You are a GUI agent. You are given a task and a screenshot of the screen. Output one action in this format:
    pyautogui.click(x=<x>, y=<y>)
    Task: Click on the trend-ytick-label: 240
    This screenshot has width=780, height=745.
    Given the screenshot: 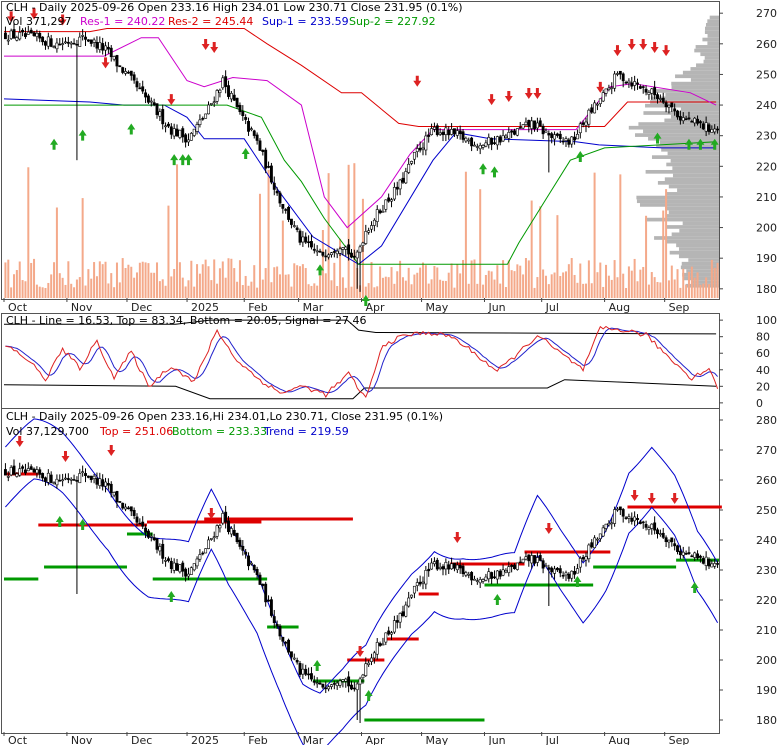 What is the action you would take?
    pyautogui.click(x=766, y=540)
    